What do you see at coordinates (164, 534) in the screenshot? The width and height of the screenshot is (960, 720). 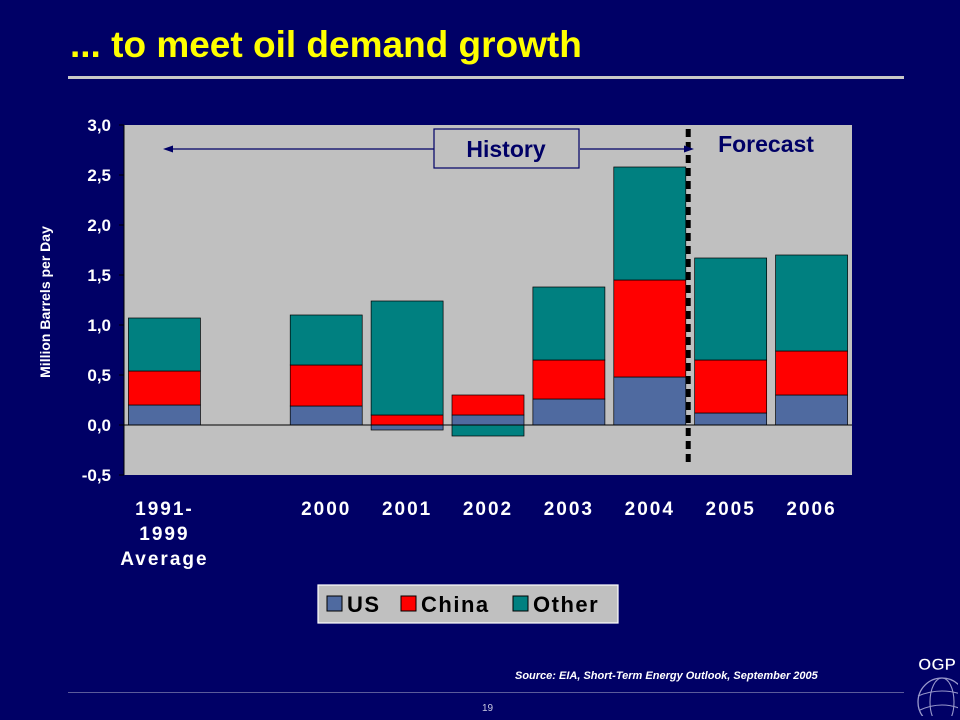 I see `x-tick-label: 1999` at bounding box center [164, 534].